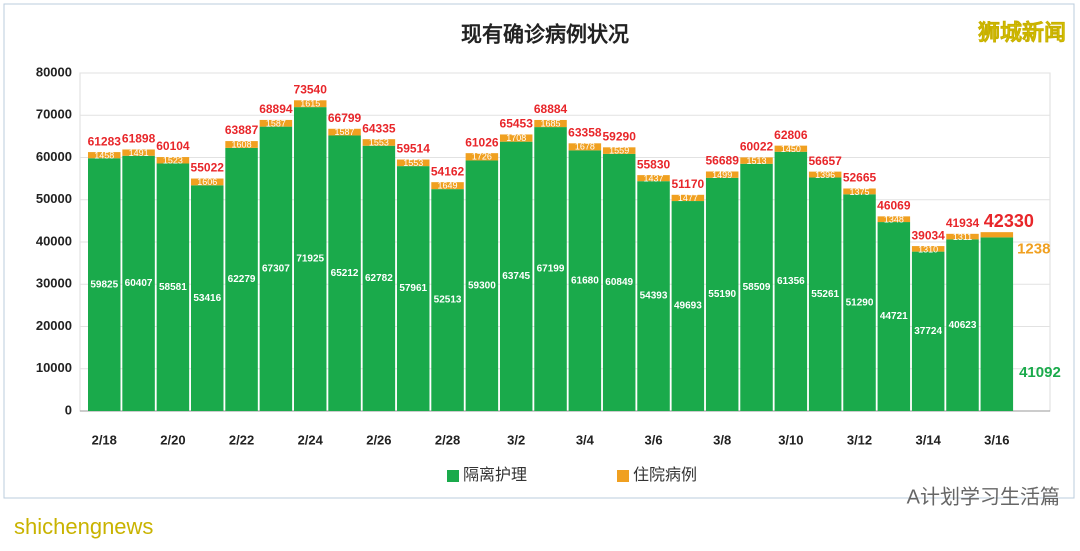 The height and width of the screenshot is (551, 1080). I want to click on value-label: 54393, so click(654, 296).